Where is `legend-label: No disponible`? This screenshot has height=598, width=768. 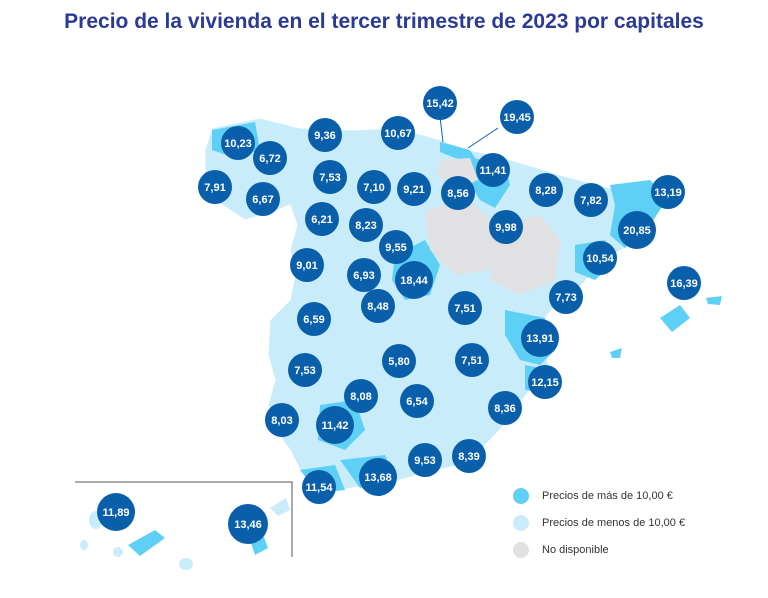 legend-label: No disponible is located at coordinates (575, 550).